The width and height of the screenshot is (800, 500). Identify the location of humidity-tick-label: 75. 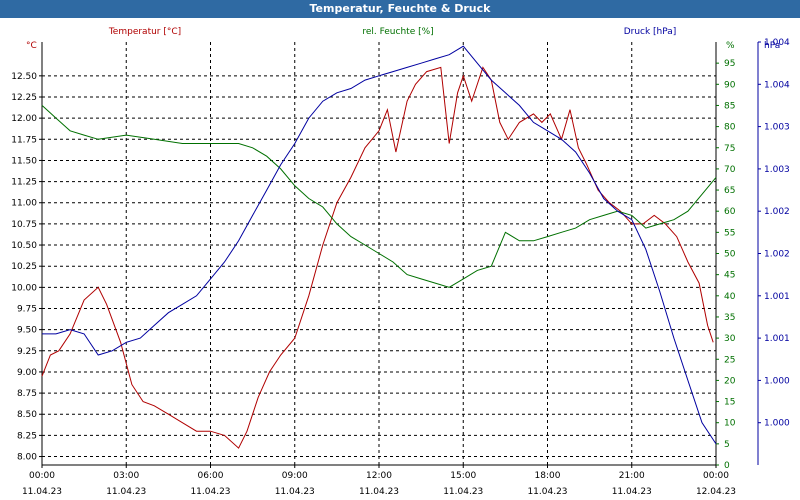
(729, 149).